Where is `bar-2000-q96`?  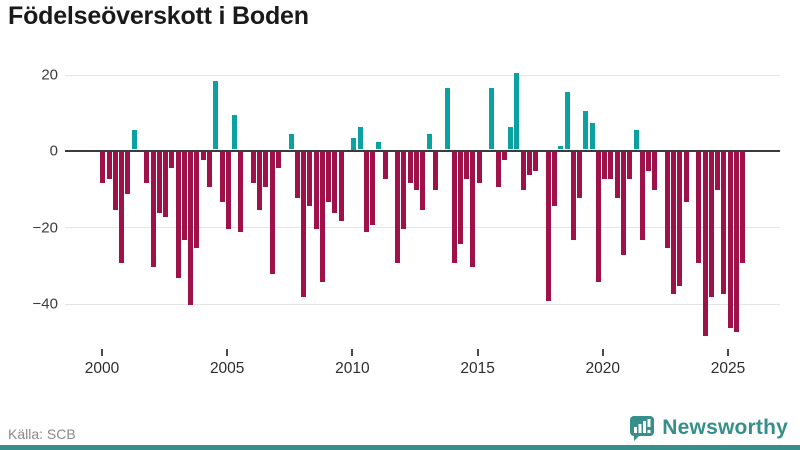 bar-2000-q96 is located at coordinates (705, 244).